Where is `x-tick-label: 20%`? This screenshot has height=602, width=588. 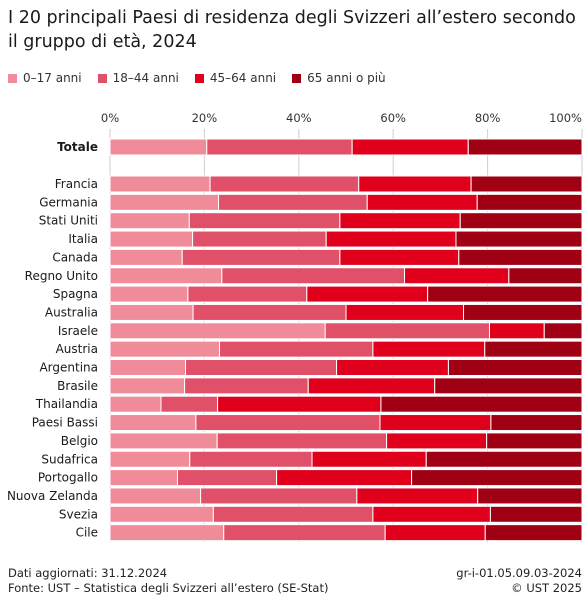
x-tick-label: 20% is located at coordinates (205, 118).